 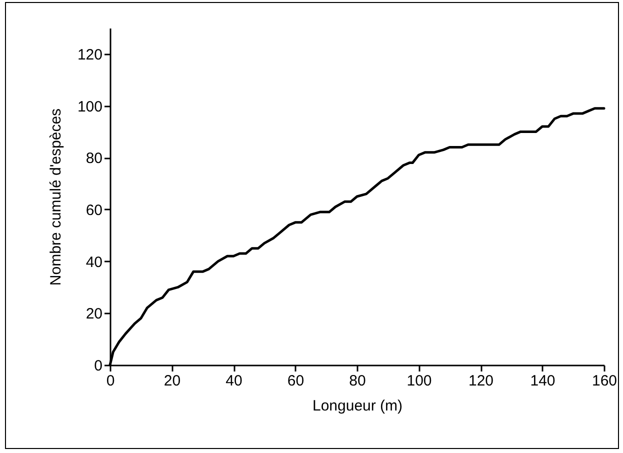 What do you see at coordinates (605, 381) in the screenshot?
I see `x-tick-label: 160` at bounding box center [605, 381].